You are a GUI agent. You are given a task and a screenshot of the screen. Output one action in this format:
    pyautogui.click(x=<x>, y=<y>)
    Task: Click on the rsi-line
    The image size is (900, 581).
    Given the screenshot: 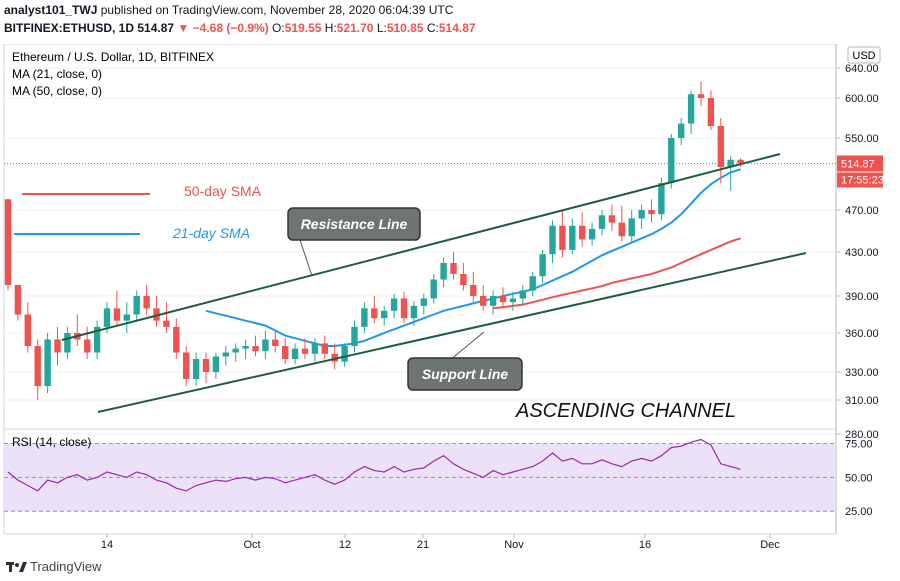 What is the action you would take?
    pyautogui.click(x=374, y=465)
    